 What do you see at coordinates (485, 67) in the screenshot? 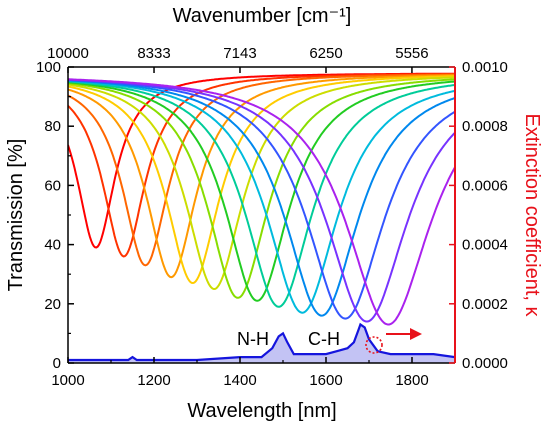
I see `right-tick-label: 0.0010` at bounding box center [485, 67].